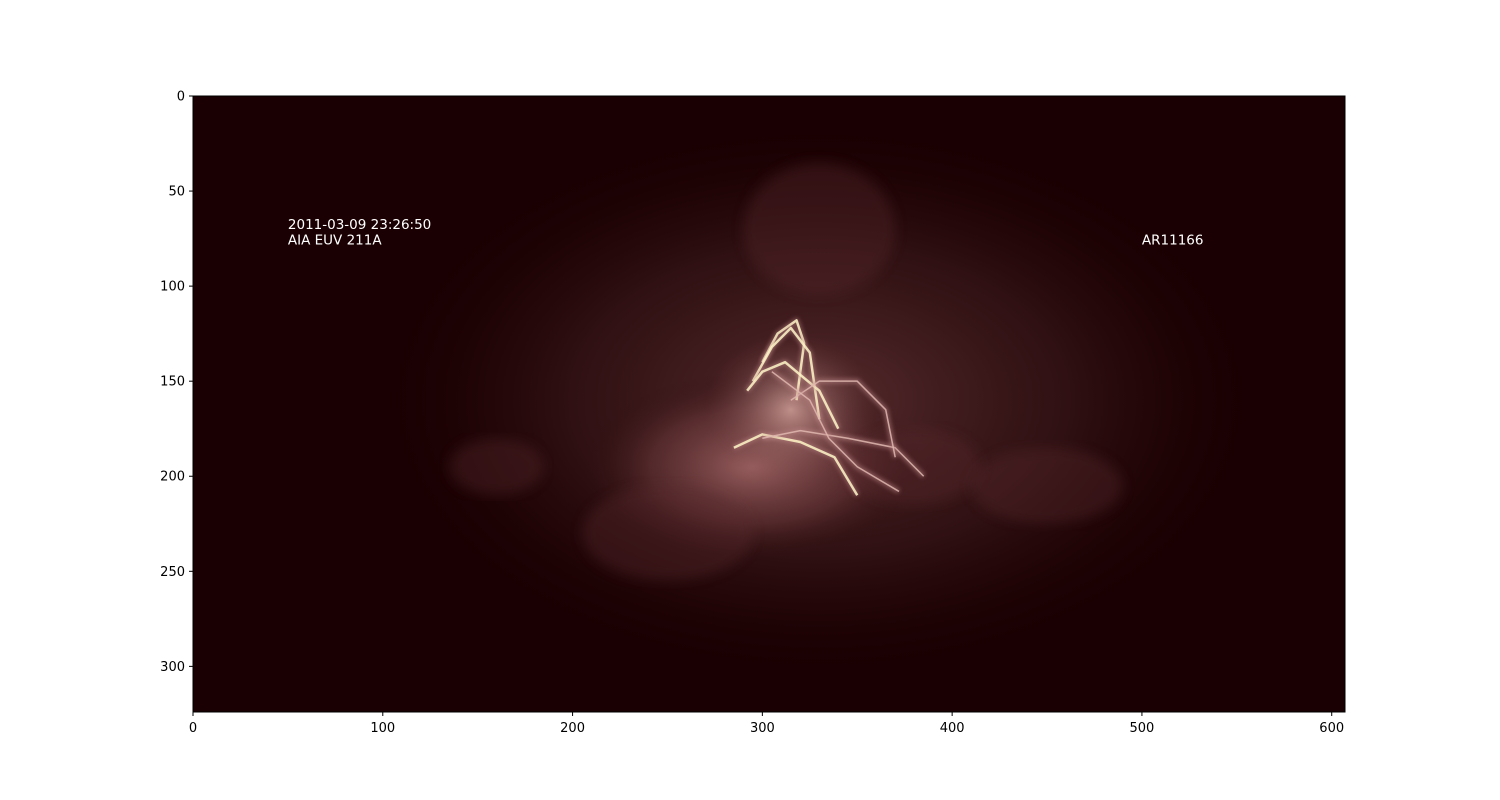  What do you see at coordinates (762, 728) in the screenshot?
I see `x-tick-label: 300` at bounding box center [762, 728].